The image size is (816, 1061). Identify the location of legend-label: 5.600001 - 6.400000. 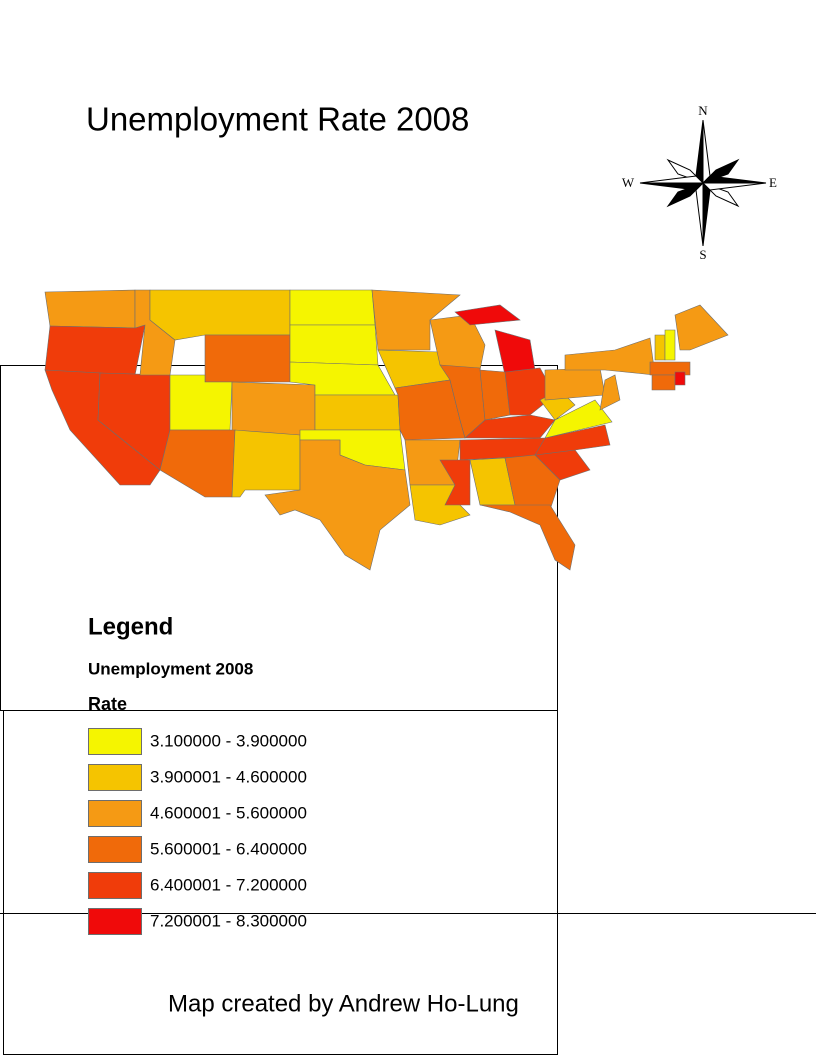
(228, 848).